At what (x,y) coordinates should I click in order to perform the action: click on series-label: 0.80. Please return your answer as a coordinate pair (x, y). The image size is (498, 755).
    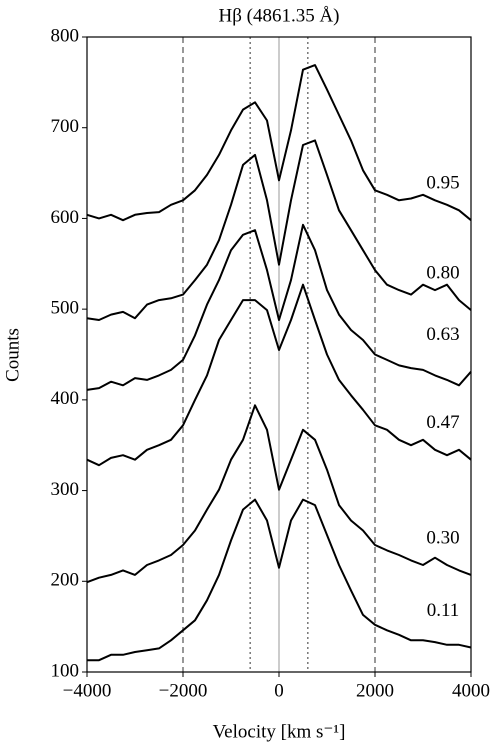
    Looking at the image, I should click on (442, 272).